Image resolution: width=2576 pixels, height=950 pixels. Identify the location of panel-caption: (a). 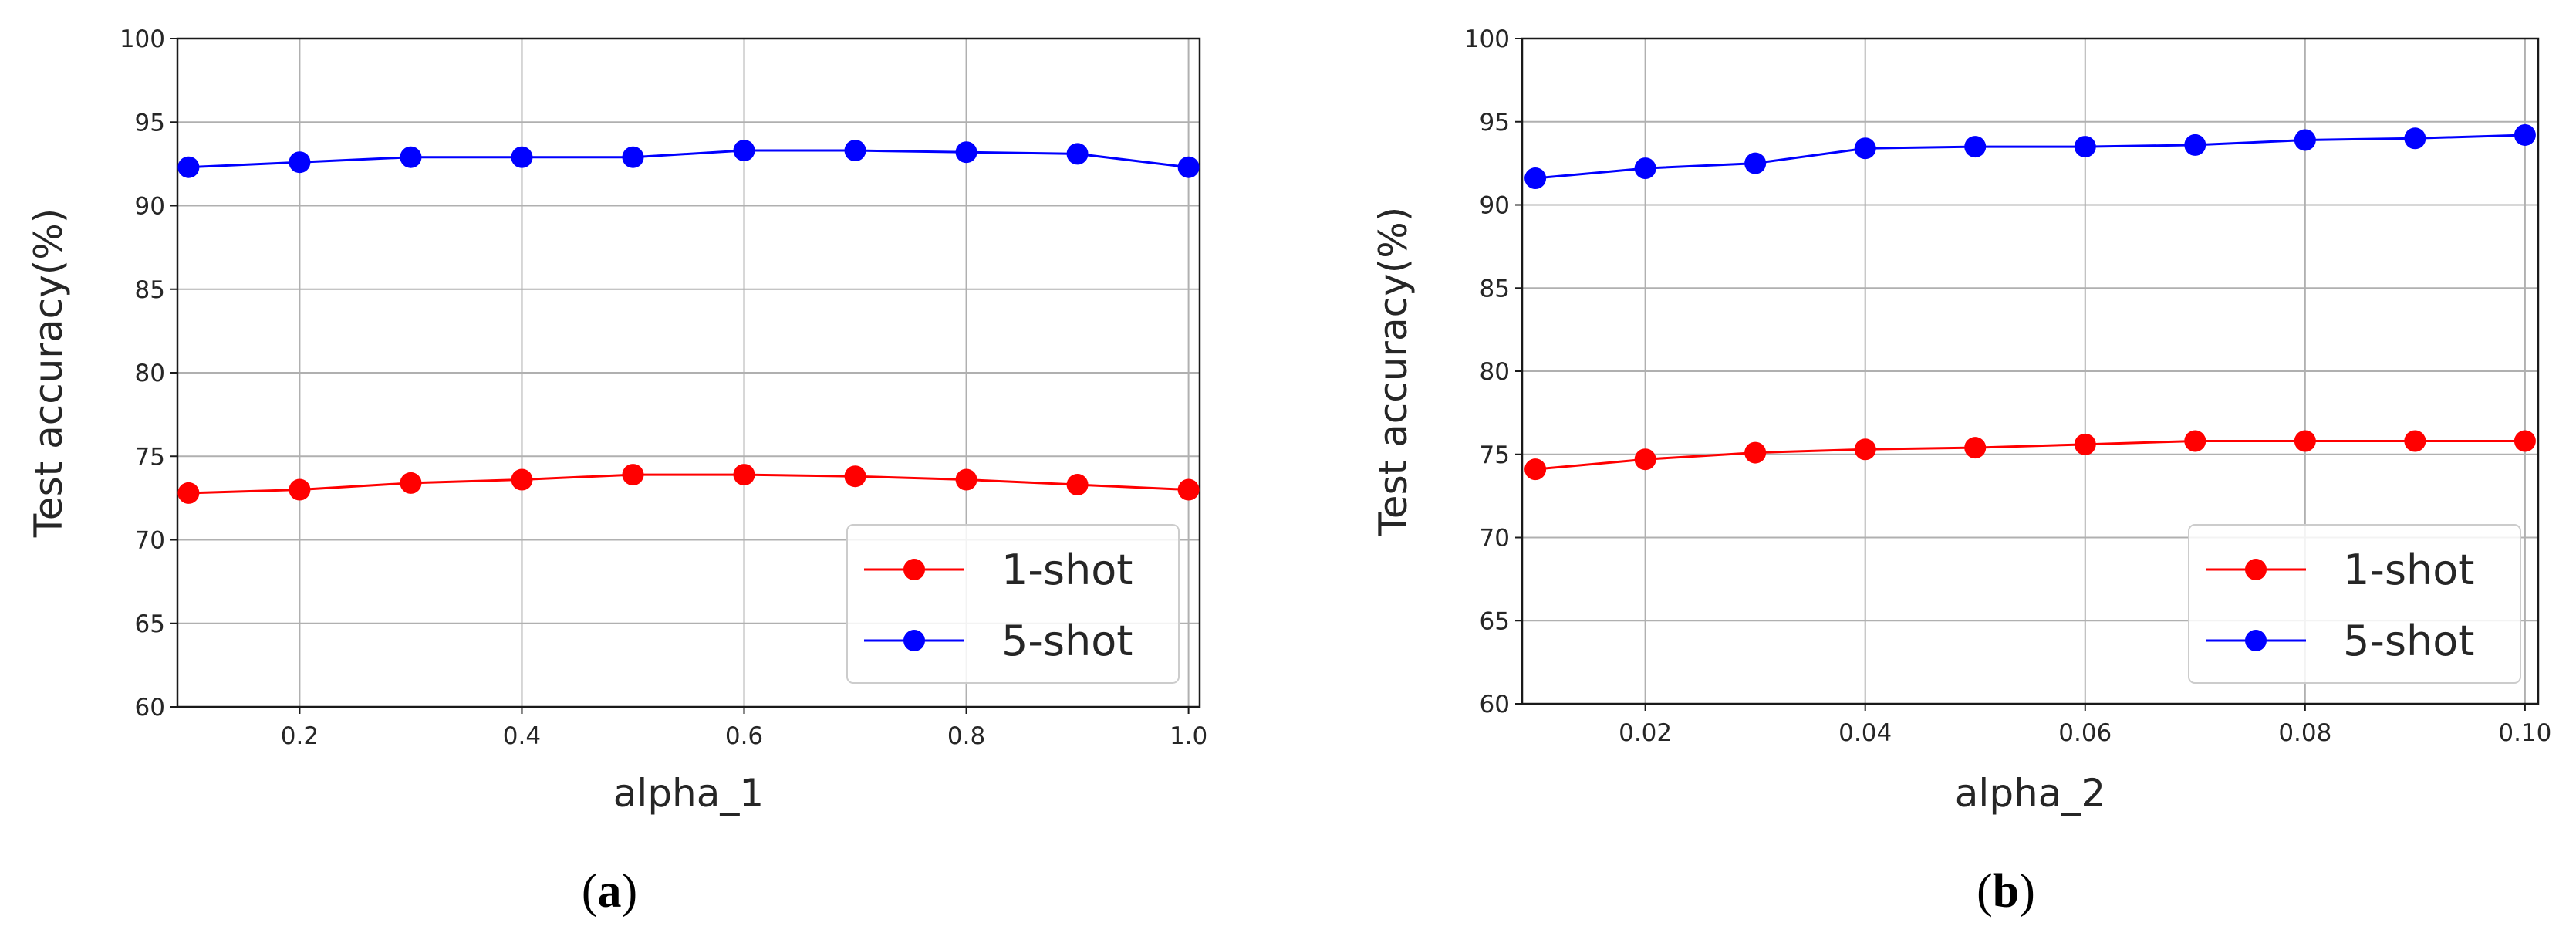
(609, 892).